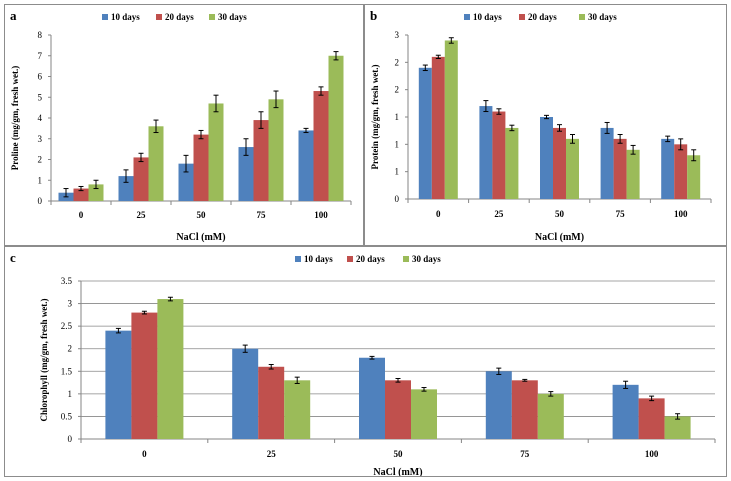 This screenshot has height=481, width=731. What do you see at coordinates (67, 326) in the screenshot?
I see `y-tick-label: 2.5` at bounding box center [67, 326].